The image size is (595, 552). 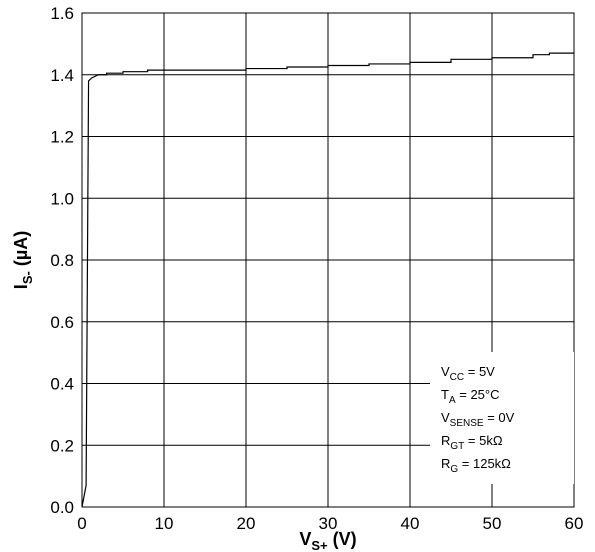 I want to click on y-tick-label: 0.0, so click(x=62, y=507).